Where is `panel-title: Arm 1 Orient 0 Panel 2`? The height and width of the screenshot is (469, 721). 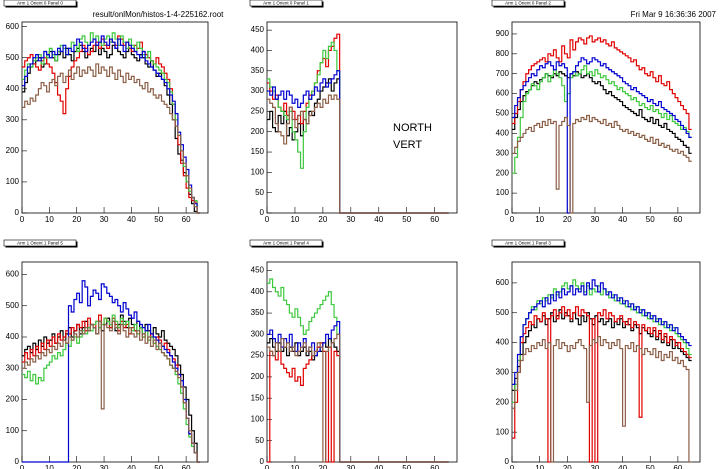 panel-title: Arm 1 Orient 0 Panel 2 is located at coordinates (528, 2).